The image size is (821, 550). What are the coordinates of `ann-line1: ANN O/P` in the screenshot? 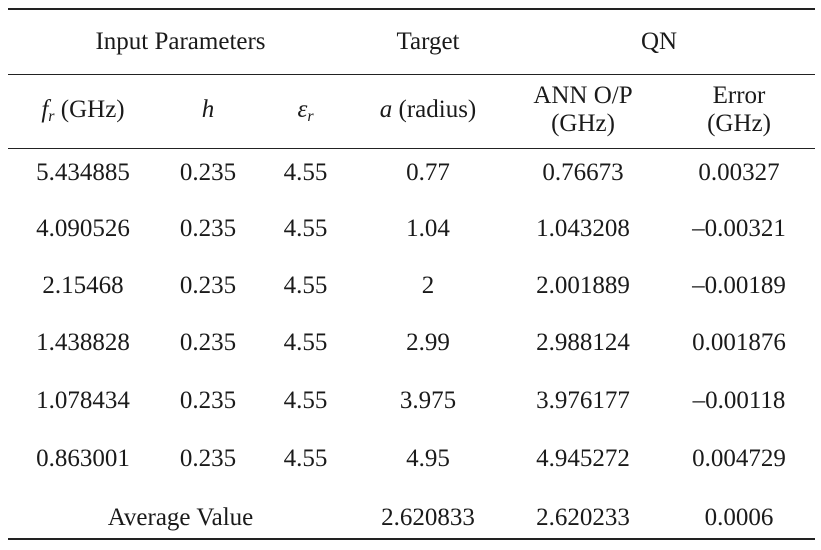 It's located at (583, 95).